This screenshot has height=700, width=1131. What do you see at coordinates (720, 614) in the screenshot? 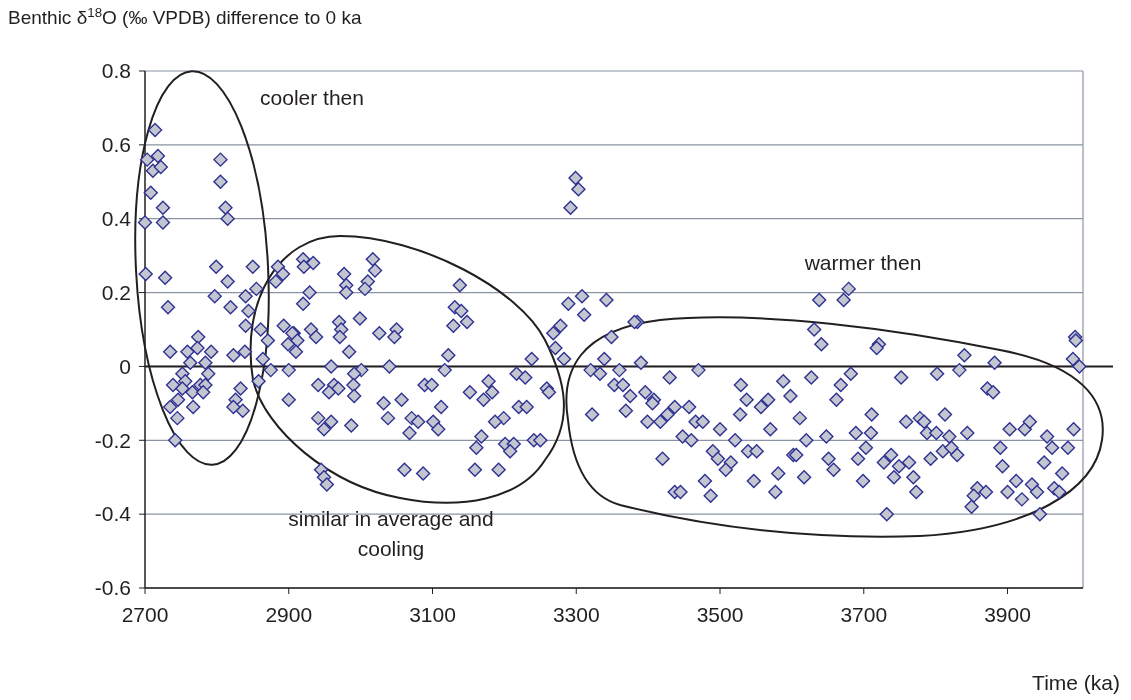
I see `x-tick-label: 3500` at bounding box center [720, 614].